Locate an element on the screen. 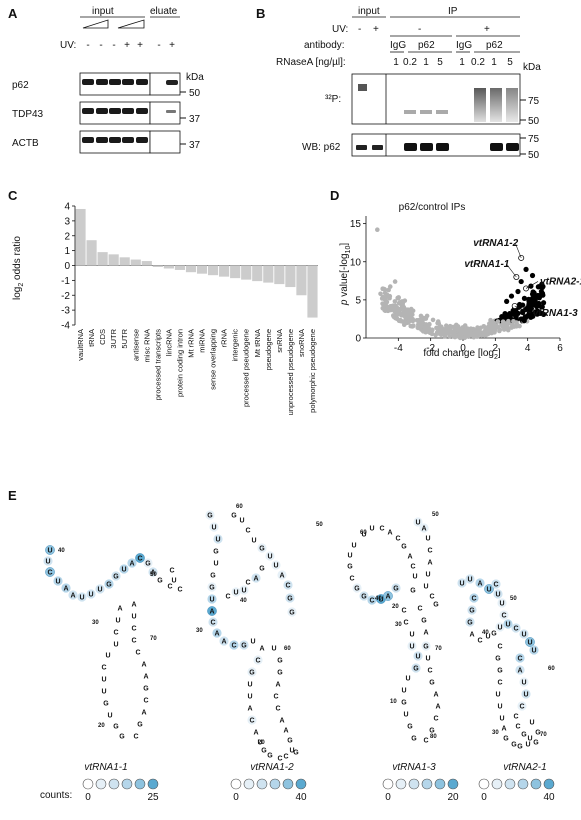 This screenshot has width=581, height=820. scatter-title: p62/control IPs is located at coordinates (432, 207).